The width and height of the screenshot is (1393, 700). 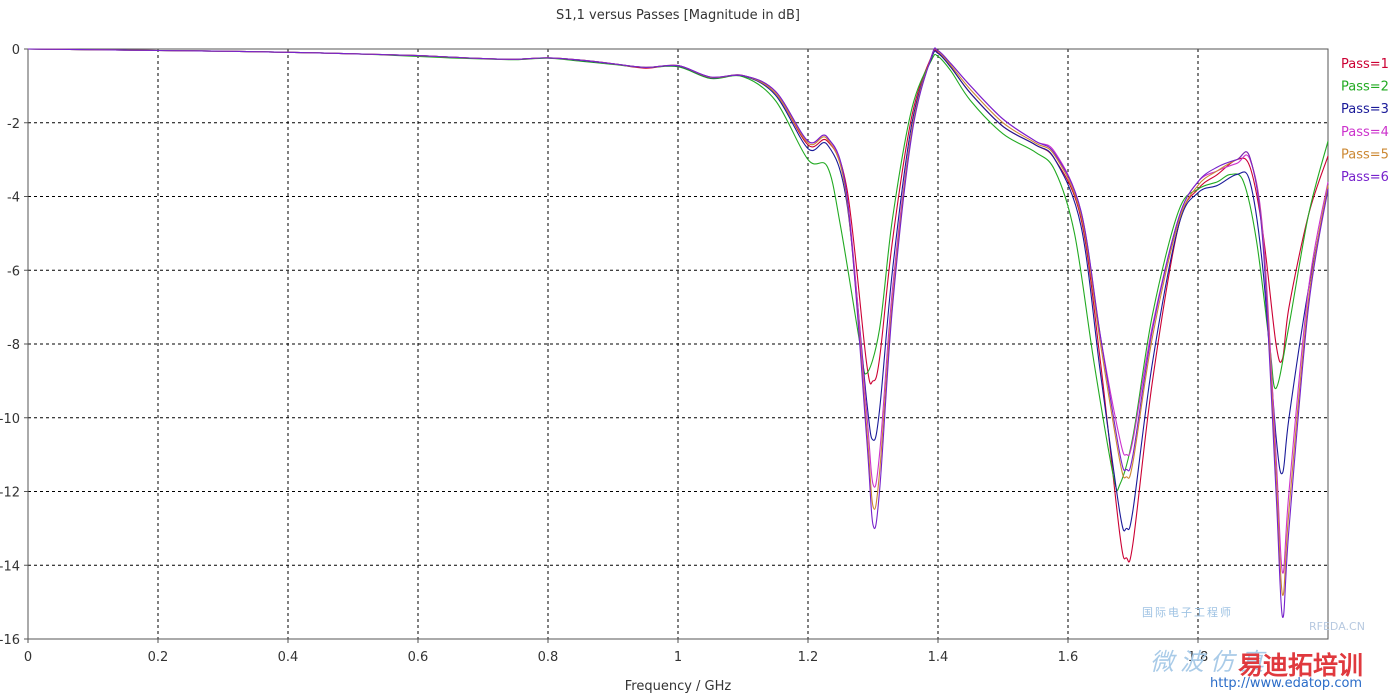 What do you see at coordinates (808, 657) in the screenshot?
I see `x-tick-label: 1.2` at bounding box center [808, 657].